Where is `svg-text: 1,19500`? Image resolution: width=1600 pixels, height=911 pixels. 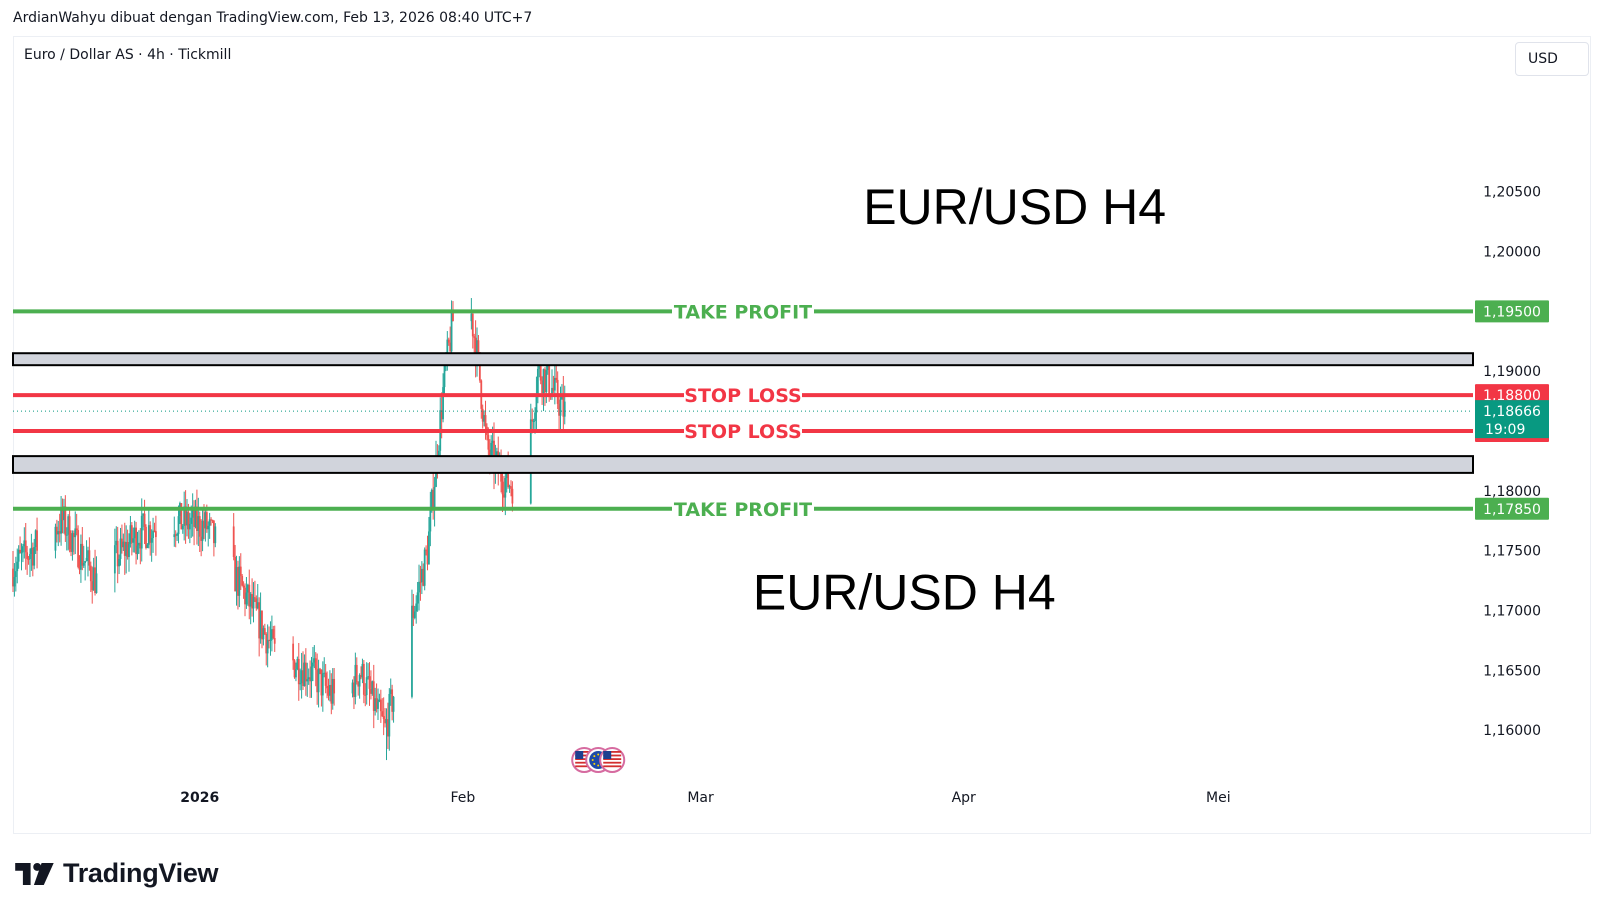
svg-text: 1,19500 is located at coordinates (1512, 312).